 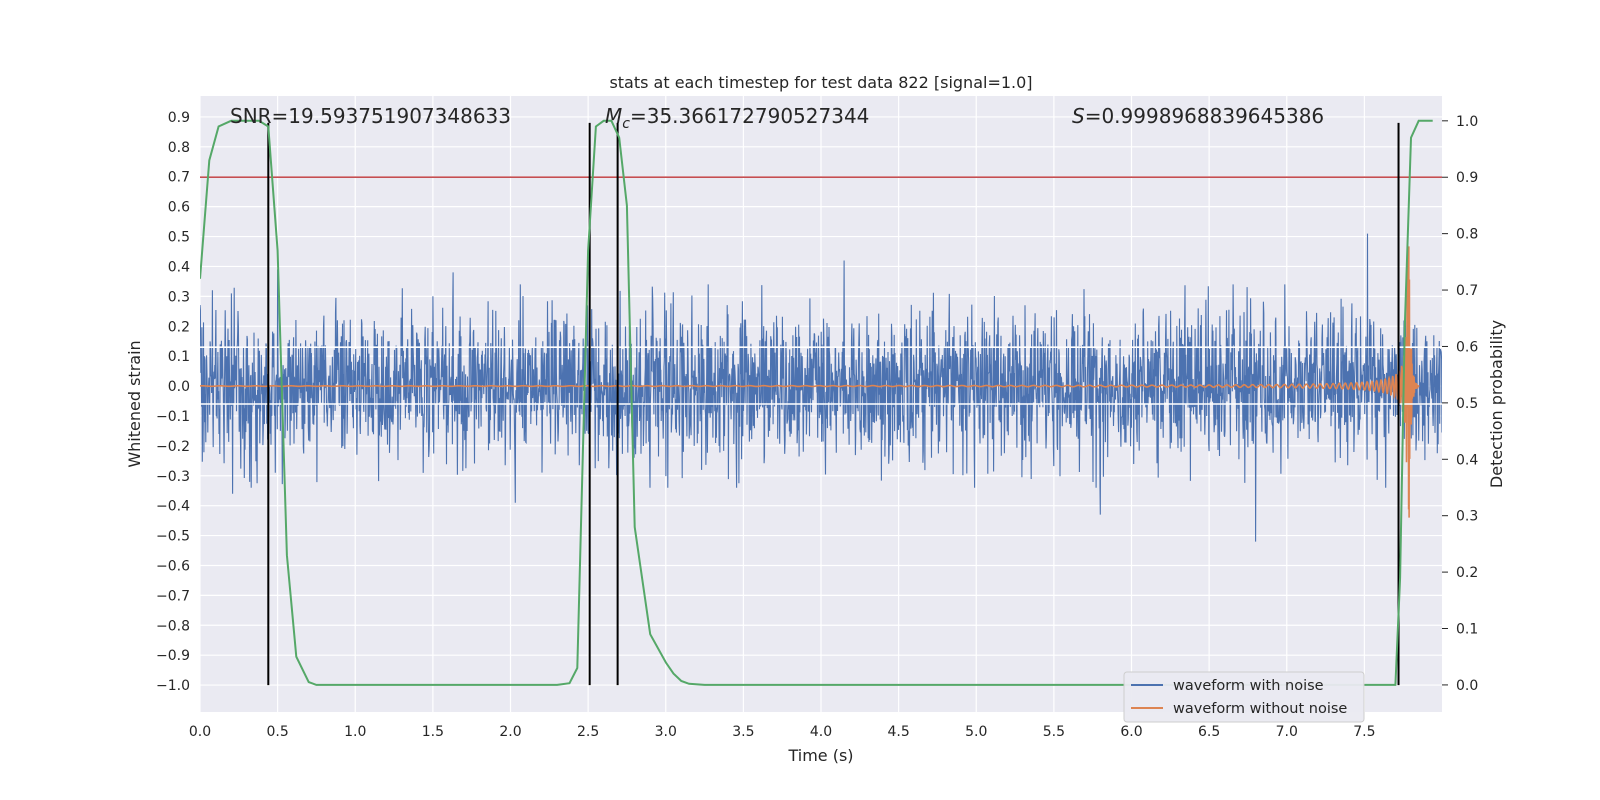 I want to click on x-tick-label: 2.0, so click(x=510, y=732).